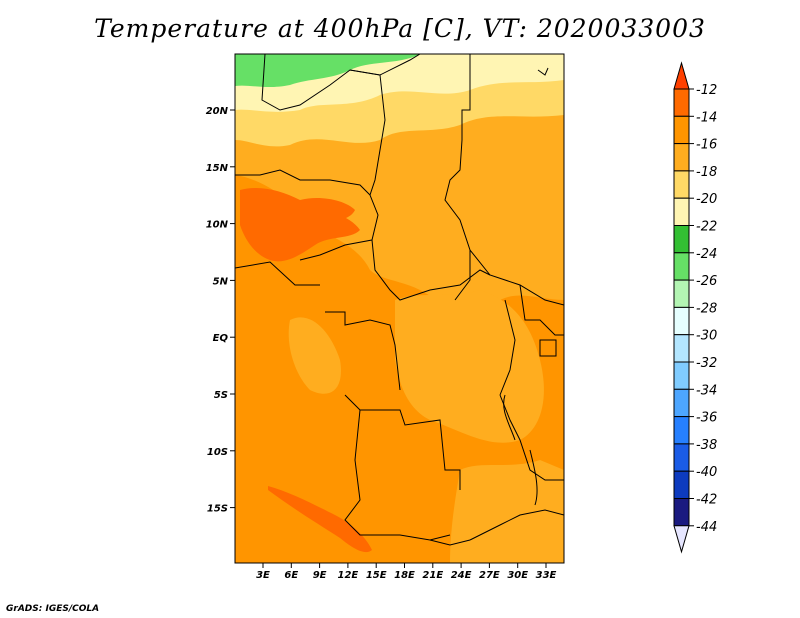  Describe the element at coordinates (53, 609) in the screenshot. I see `grads-credit: GrADS: IGES/COLA` at that location.